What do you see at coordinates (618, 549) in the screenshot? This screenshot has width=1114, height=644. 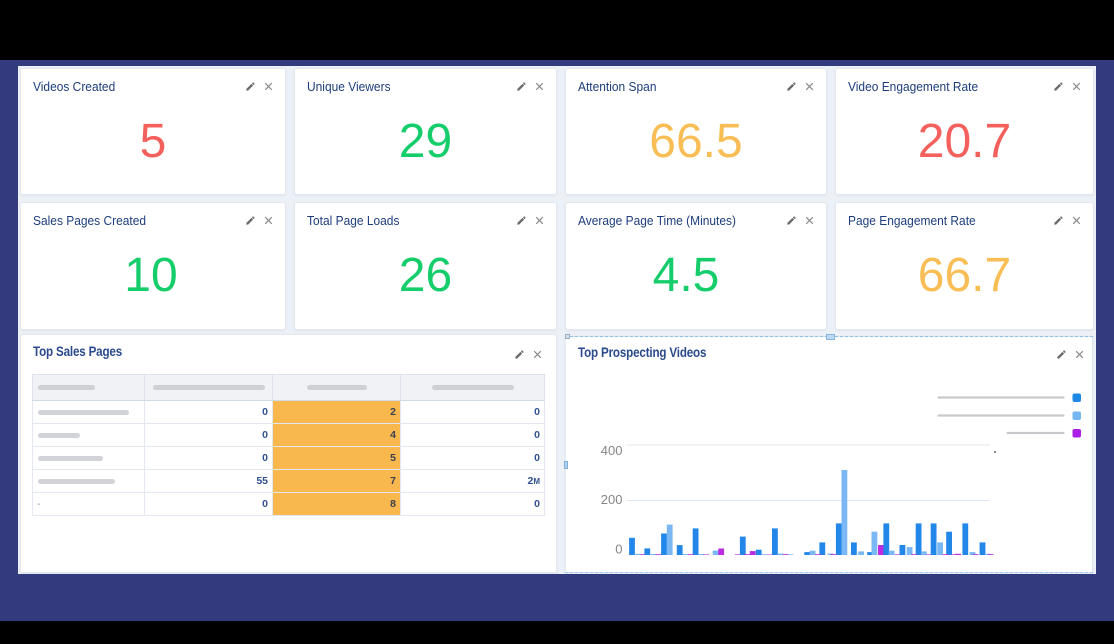 I see `svg-text: 0` at bounding box center [618, 549].